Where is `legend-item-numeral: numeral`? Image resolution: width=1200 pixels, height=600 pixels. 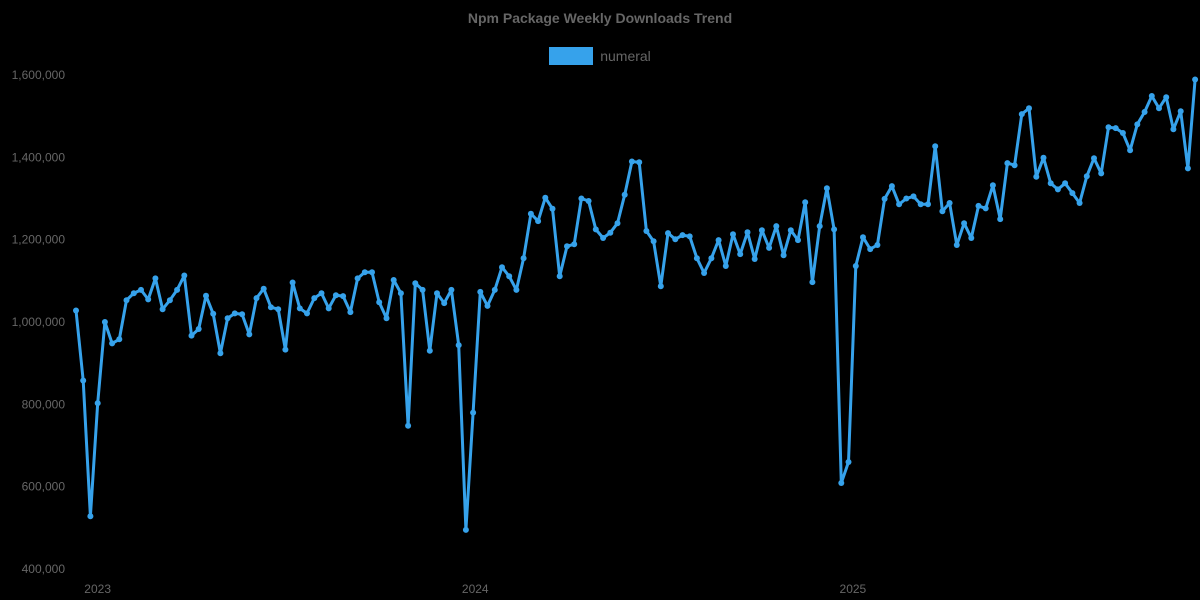
legend-item-numeral: numeral is located at coordinates (600, 56).